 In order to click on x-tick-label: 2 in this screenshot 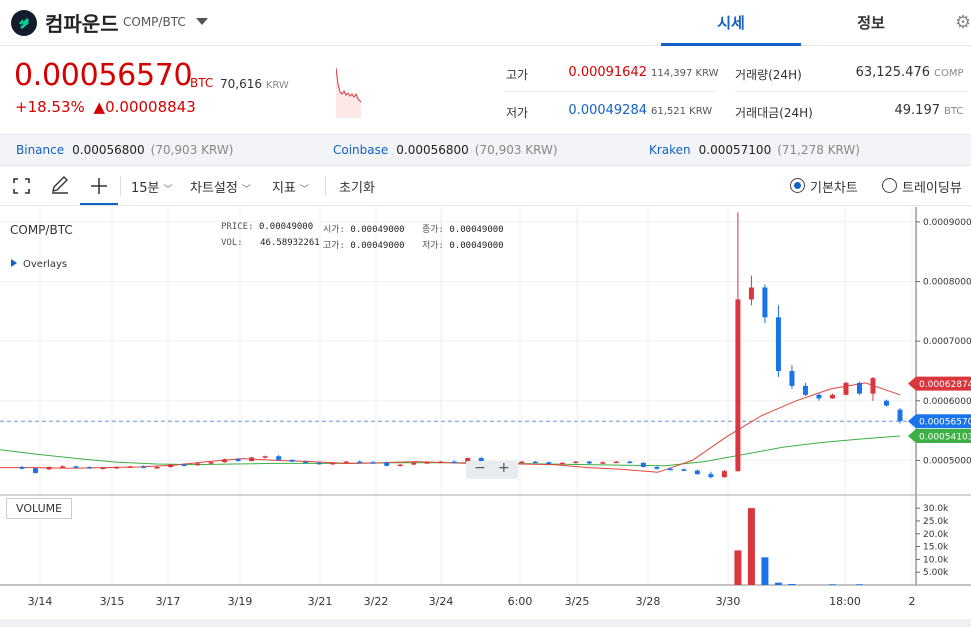, I will do `click(912, 601)`.